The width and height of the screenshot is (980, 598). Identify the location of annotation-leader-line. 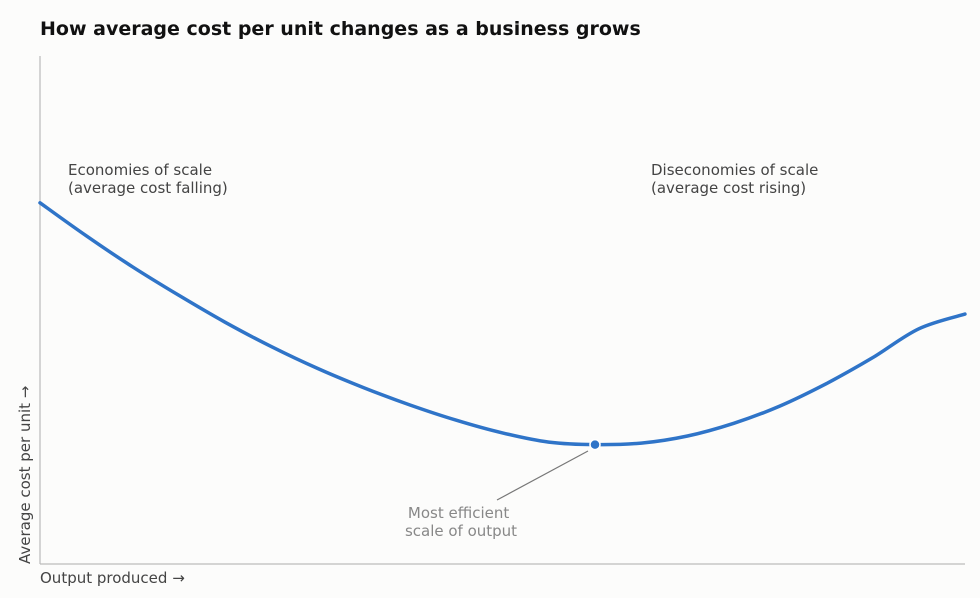
(542, 475).